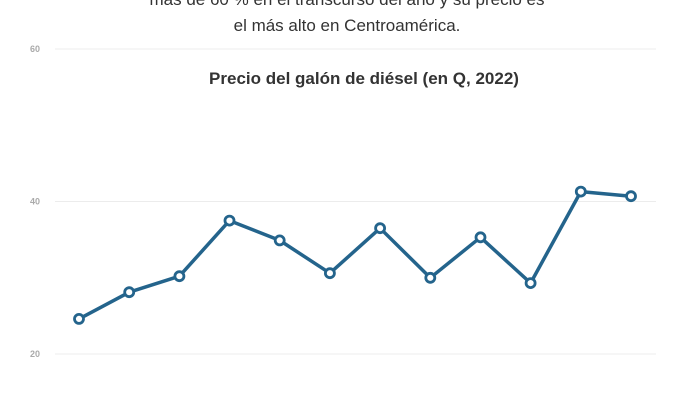 Image resolution: width=694 pixels, height=400 pixels. I want to click on y-axis-ticks: 20 40 60, so click(35, 201).